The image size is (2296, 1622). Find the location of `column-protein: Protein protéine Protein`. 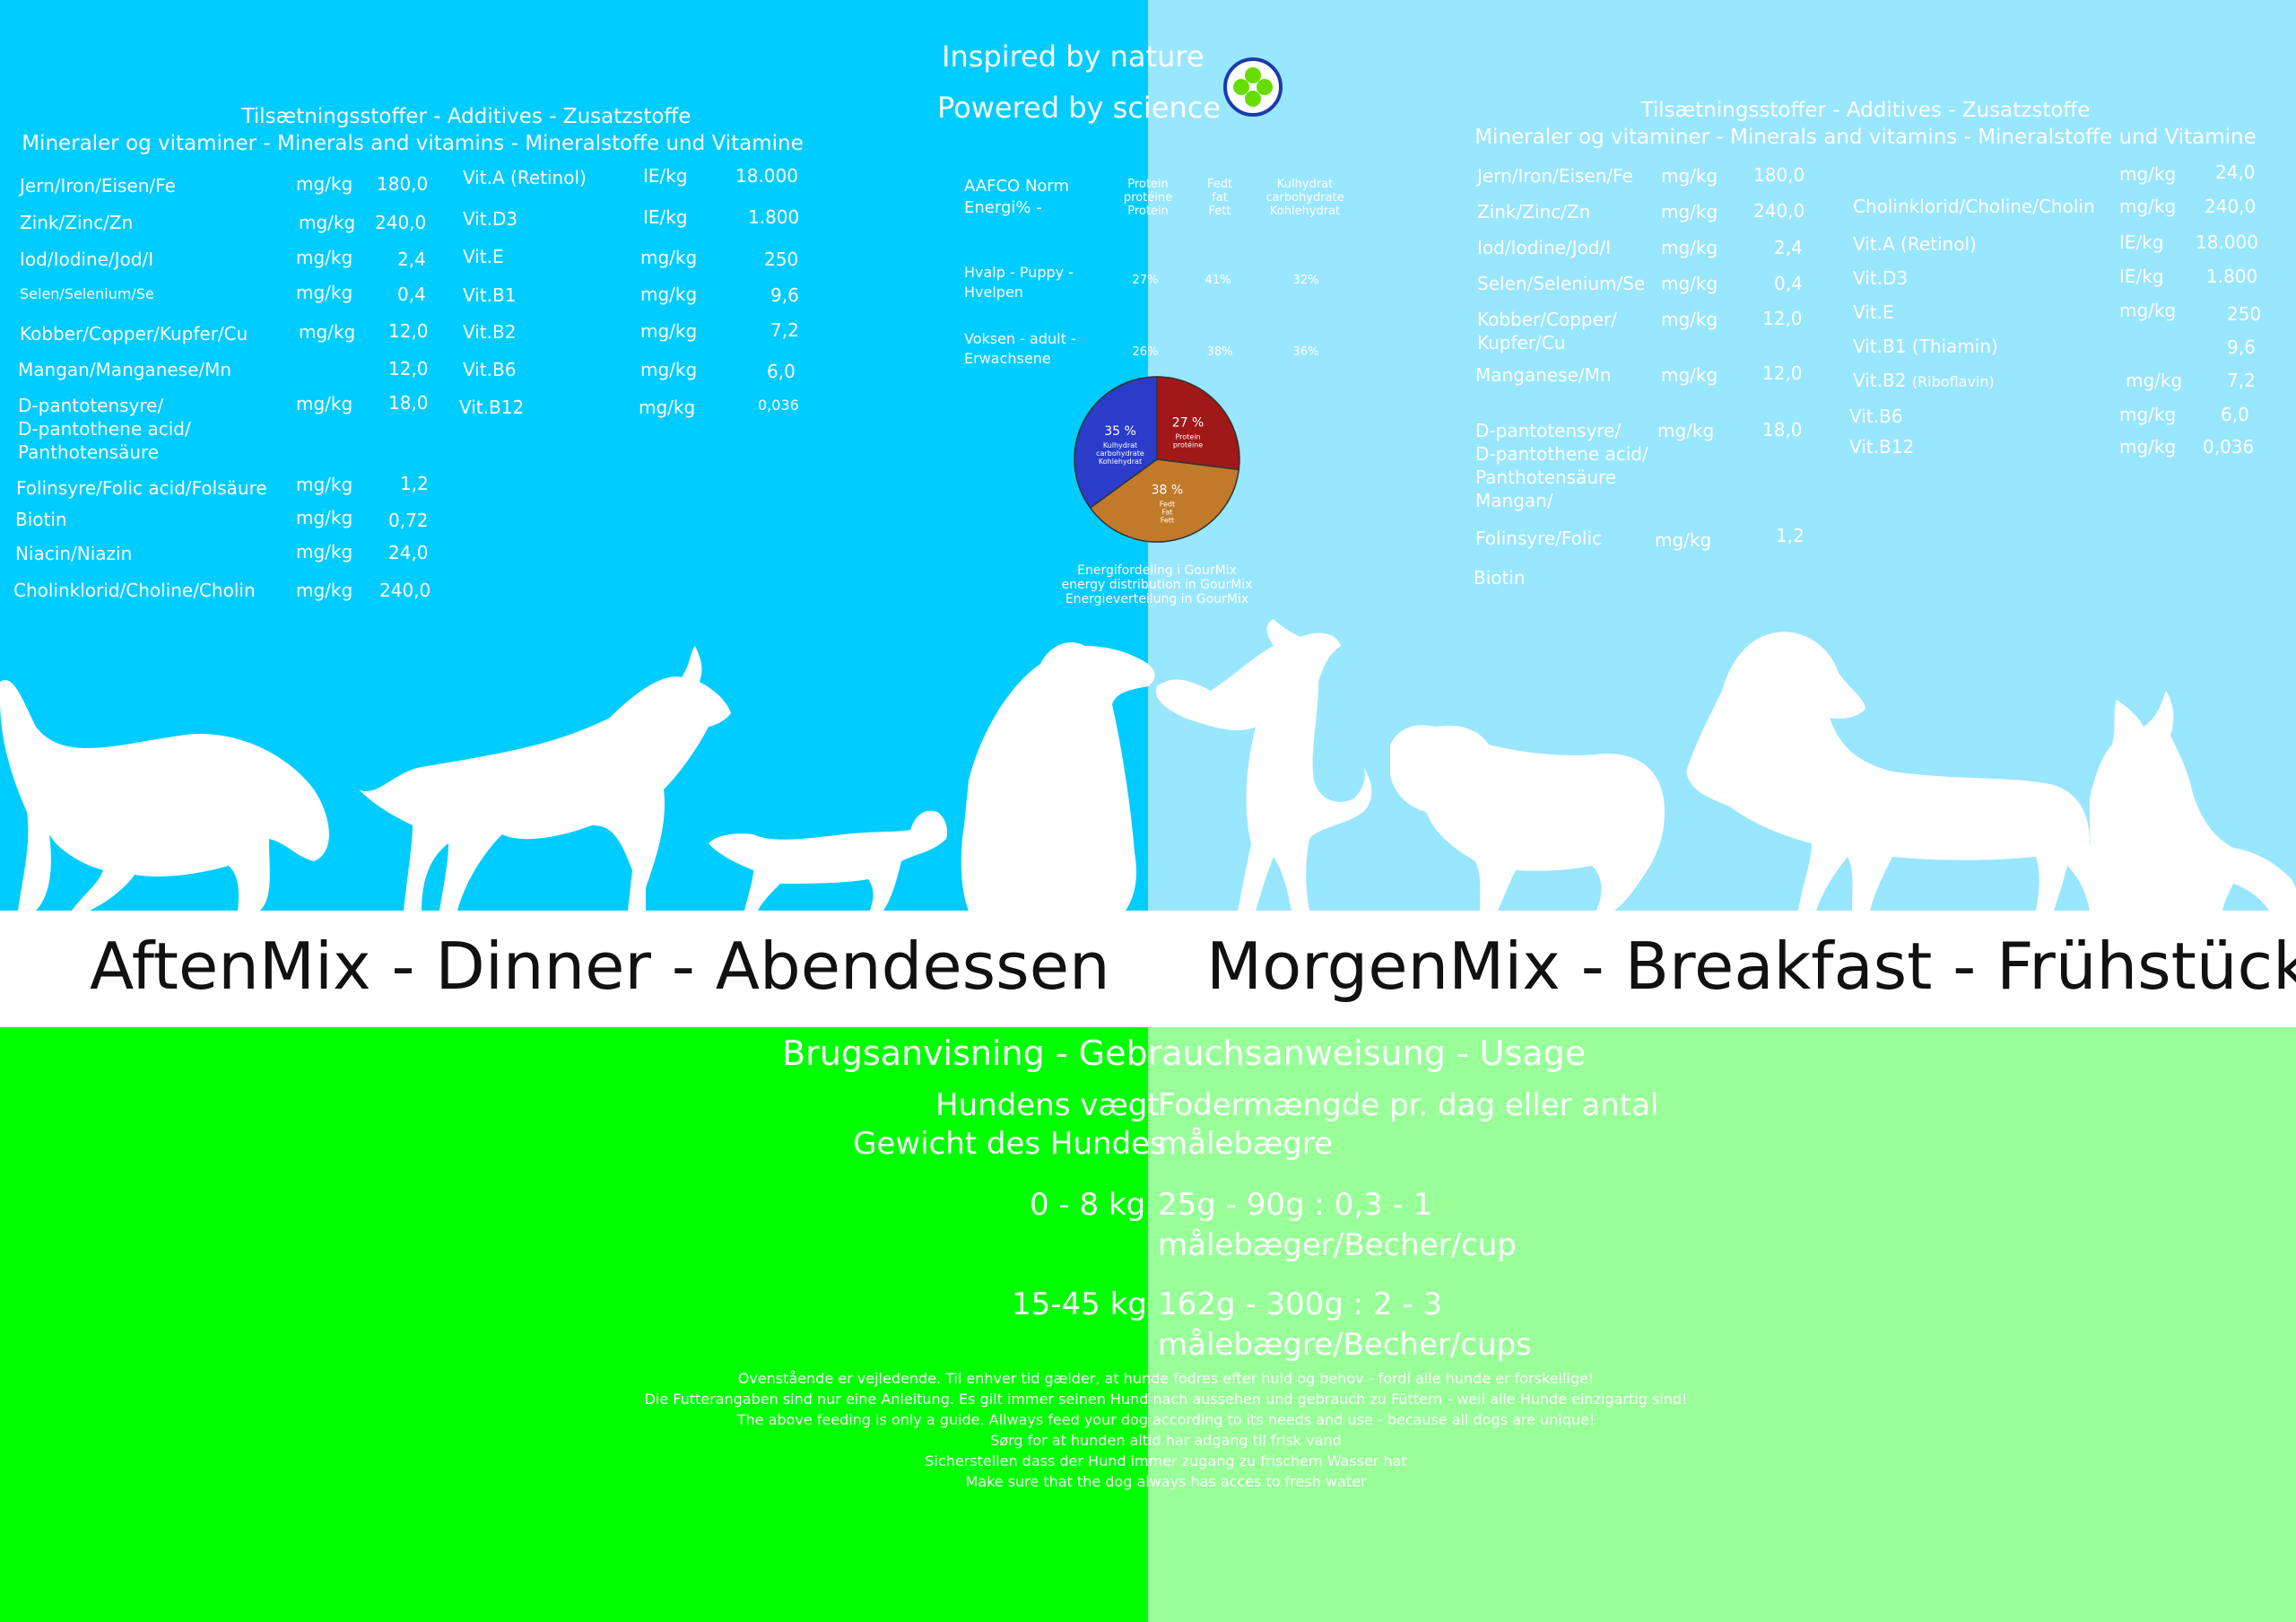

column-protein: Protein protéine Protein is located at coordinates (1148, 198).